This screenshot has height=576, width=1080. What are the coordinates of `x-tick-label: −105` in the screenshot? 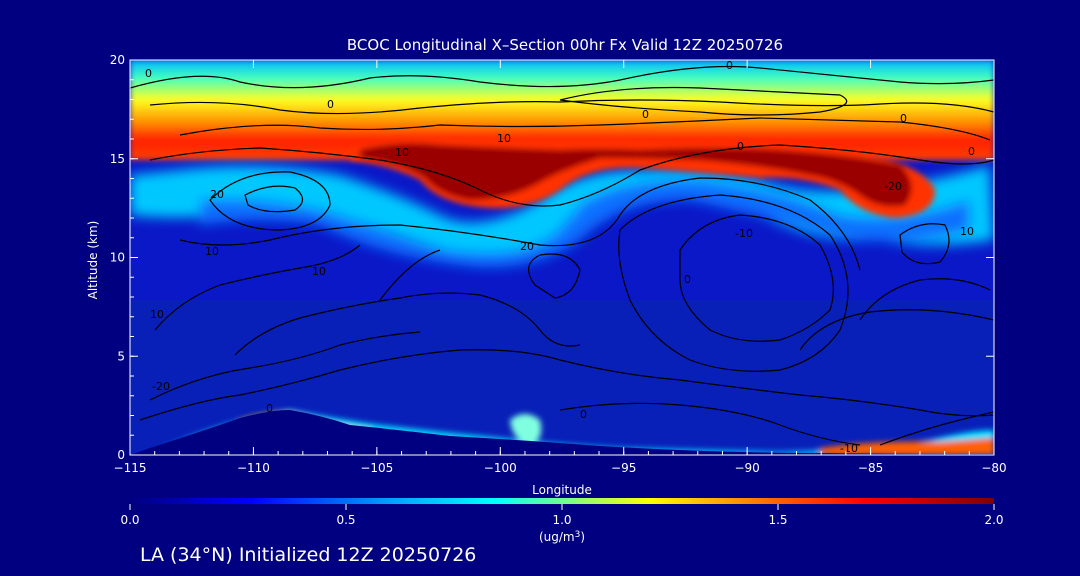 It's located at (376, 468).